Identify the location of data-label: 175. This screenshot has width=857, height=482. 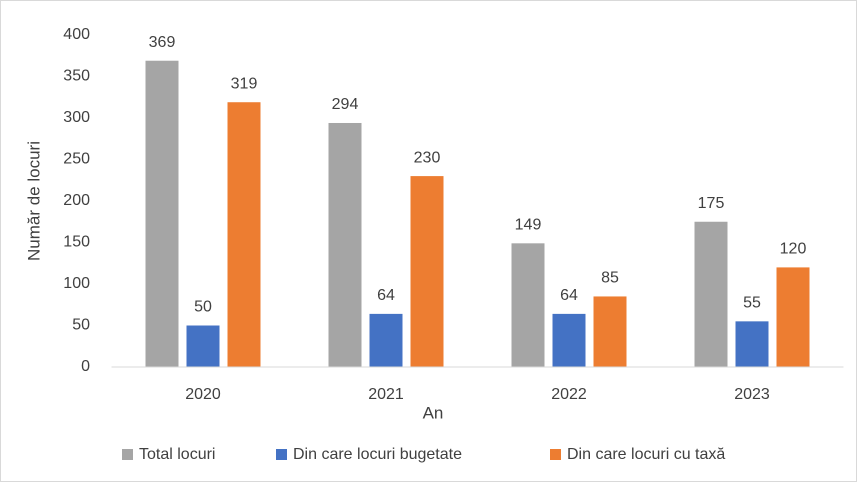
(711, 203).